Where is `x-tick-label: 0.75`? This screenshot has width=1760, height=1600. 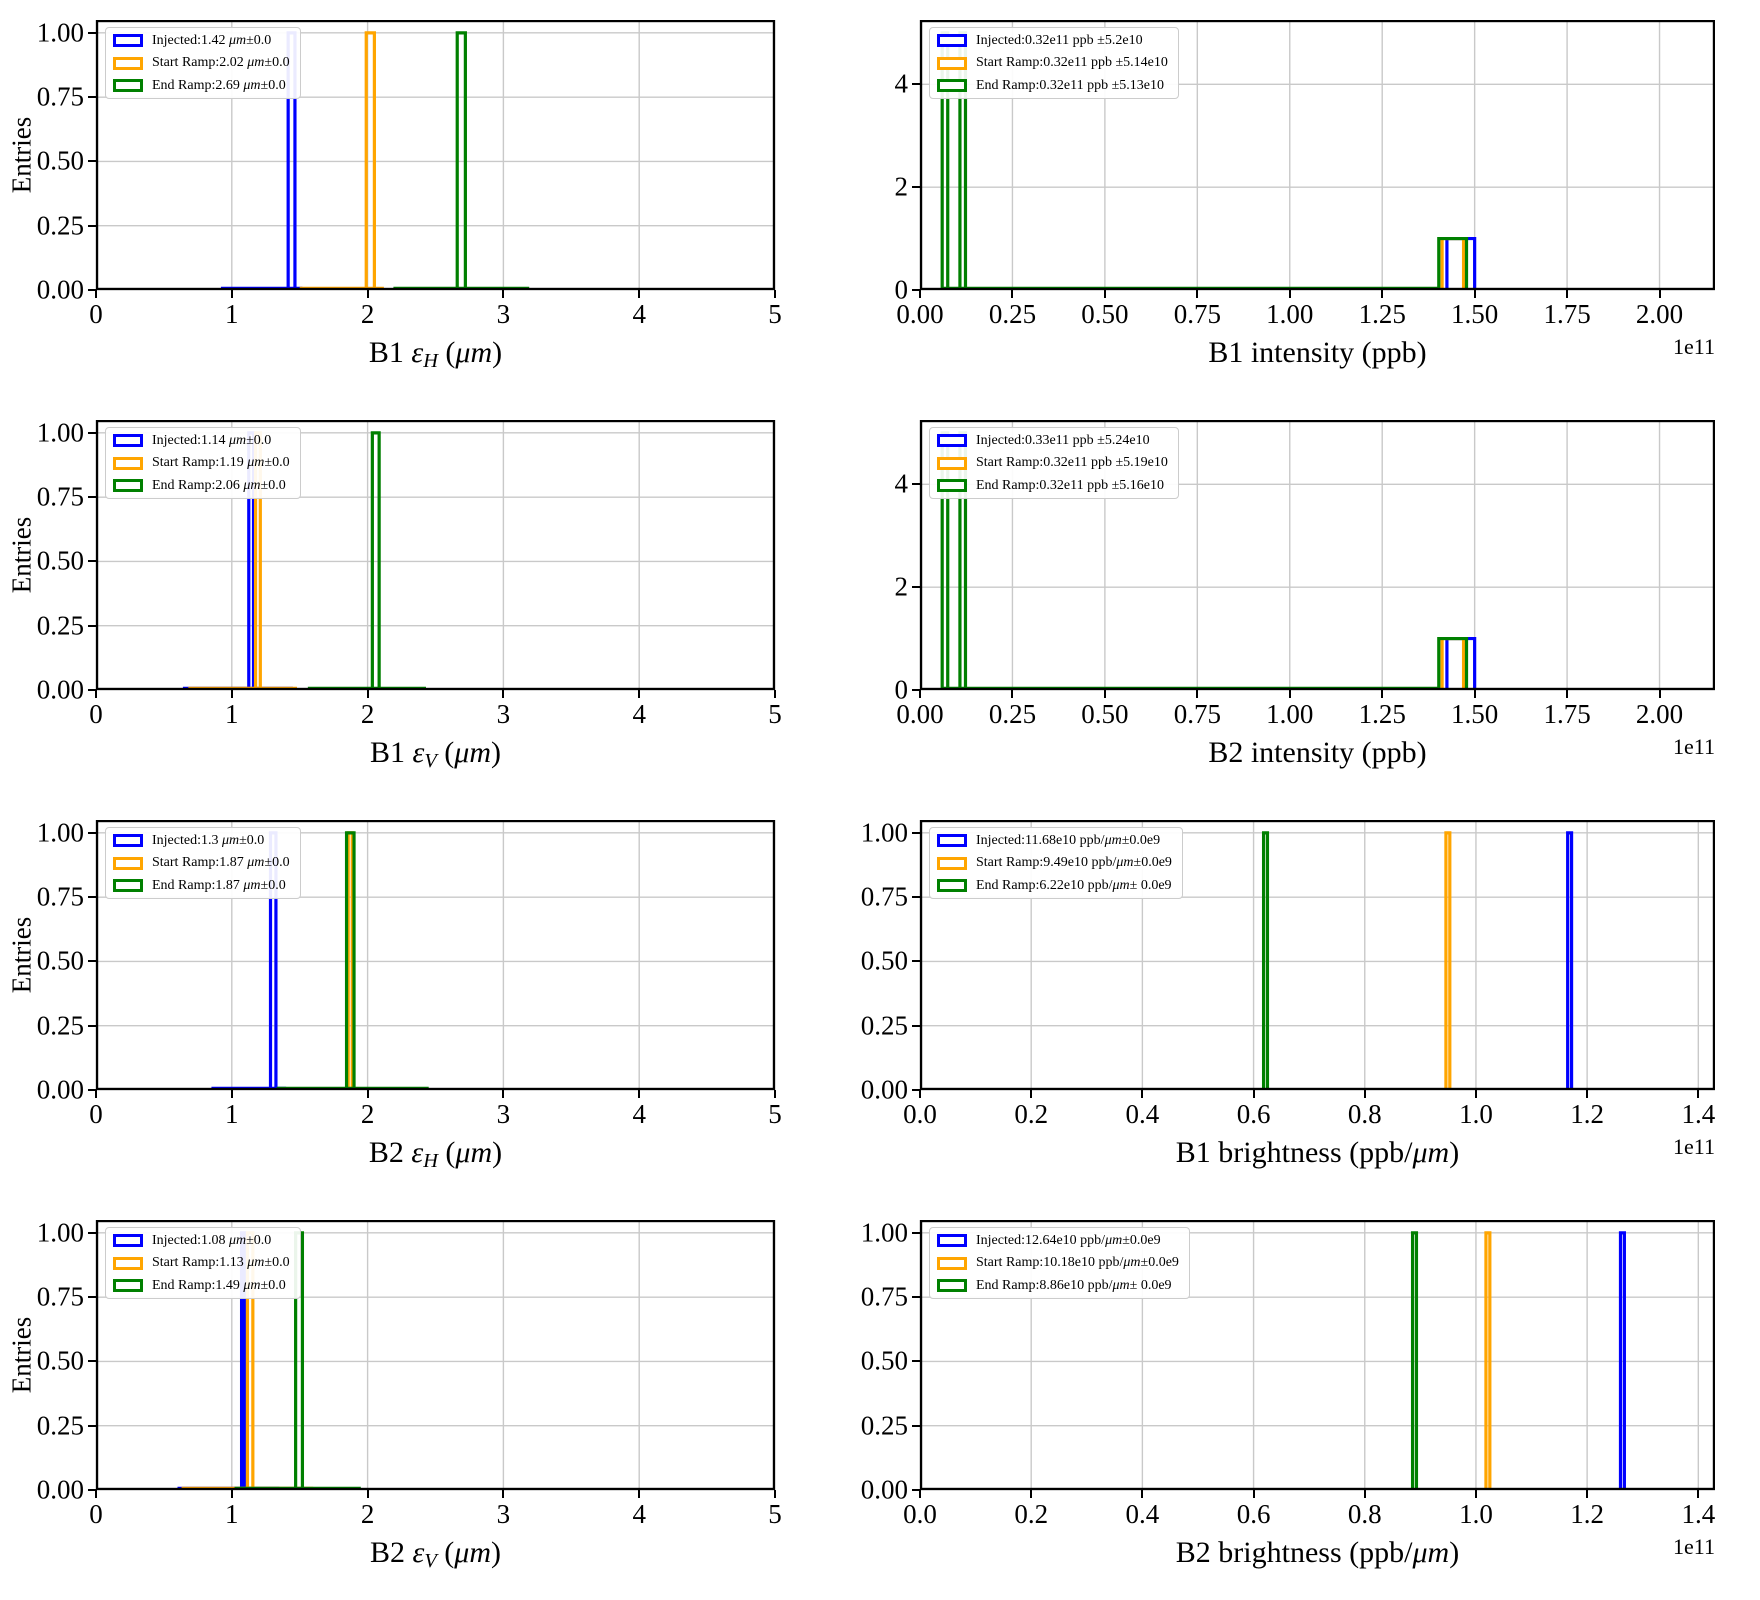 x-tick-label: 0.75 is located at coordinates (1197, 314).